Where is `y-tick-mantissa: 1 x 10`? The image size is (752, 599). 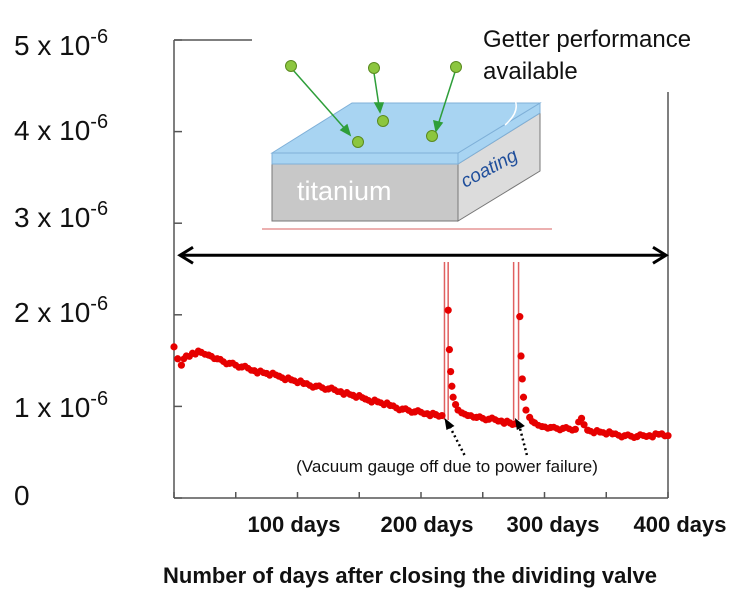
y-tick-mantissa: 1 x 10 is located at coordinates (52, 407).